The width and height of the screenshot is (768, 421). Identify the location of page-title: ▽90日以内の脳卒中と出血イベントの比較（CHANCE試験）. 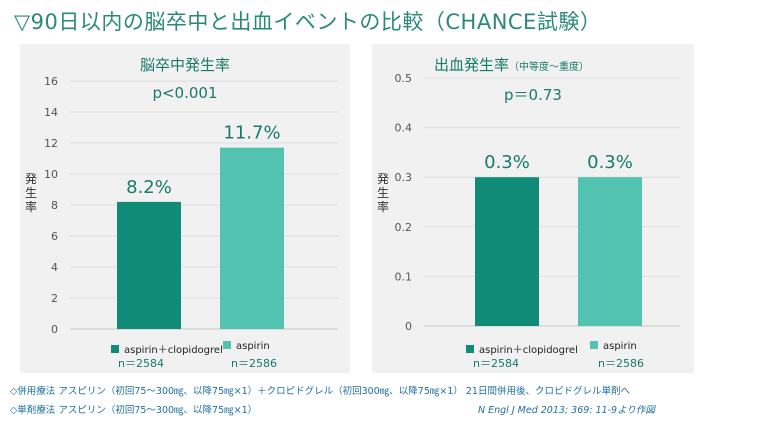
(308, 22).